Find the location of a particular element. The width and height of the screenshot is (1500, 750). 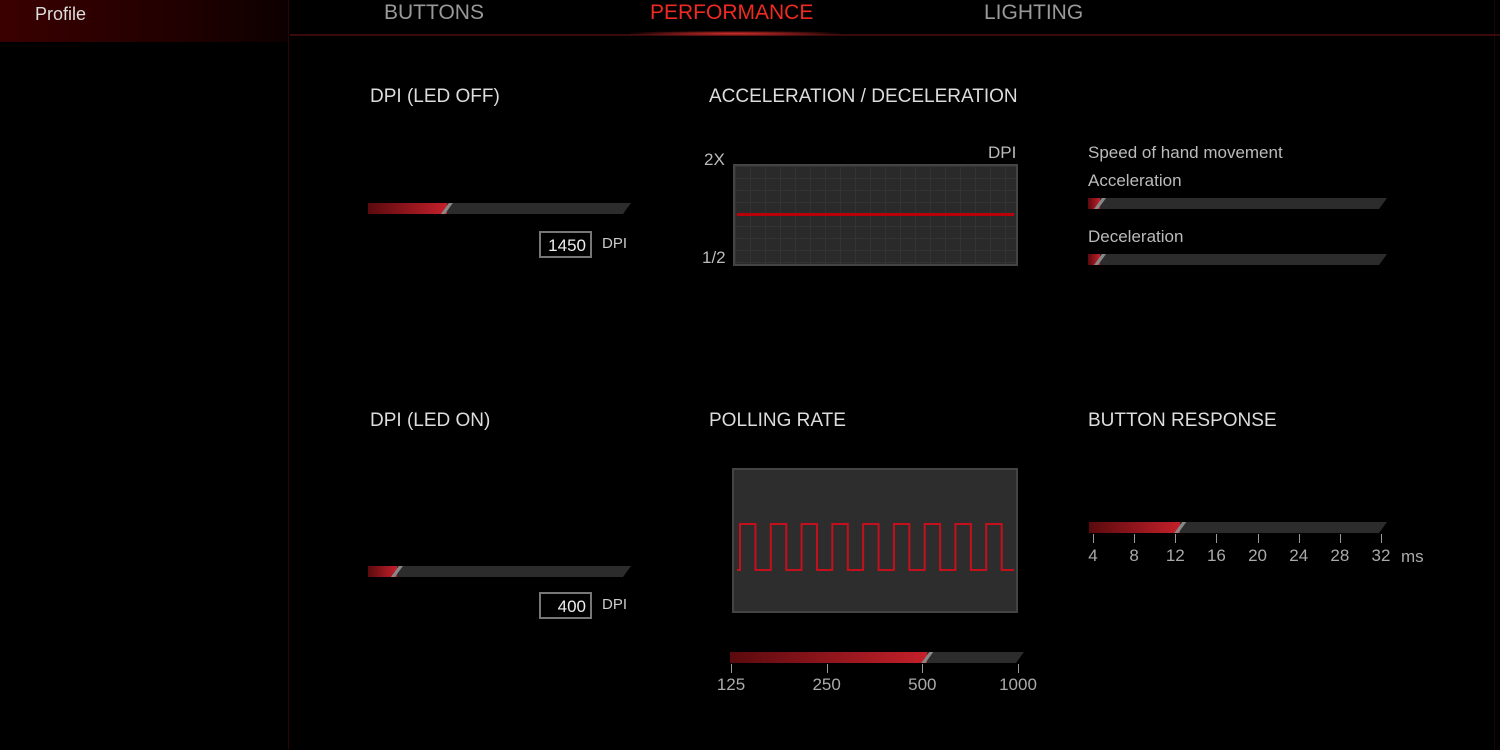

y-bottom-label: 1/2 is located at coordinates (714, 257).